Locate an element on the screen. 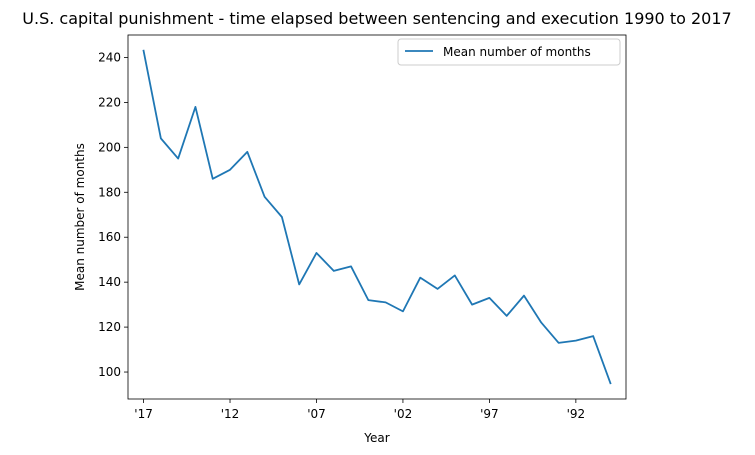  y-tick-label: 120 is located at coordinates (109, 327).